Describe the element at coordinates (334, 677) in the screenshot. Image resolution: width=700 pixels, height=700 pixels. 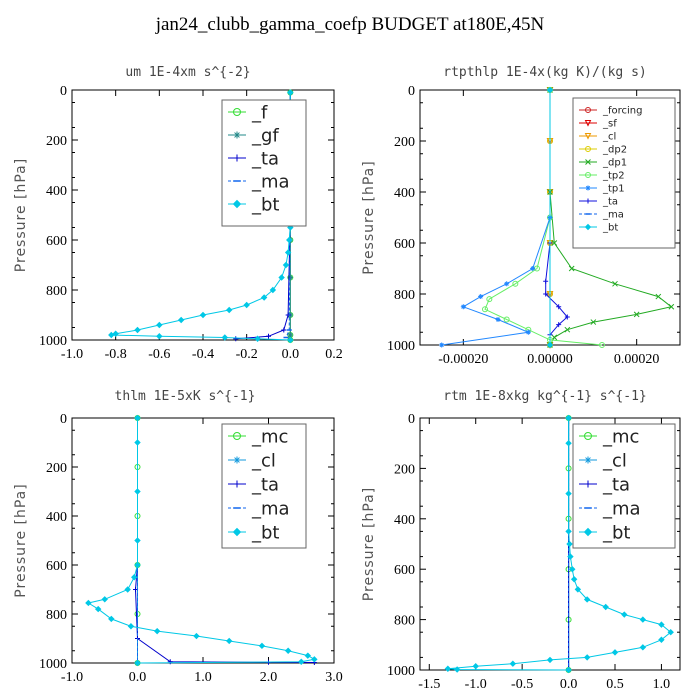
I see `x-tick-label: 3.0` at that location.